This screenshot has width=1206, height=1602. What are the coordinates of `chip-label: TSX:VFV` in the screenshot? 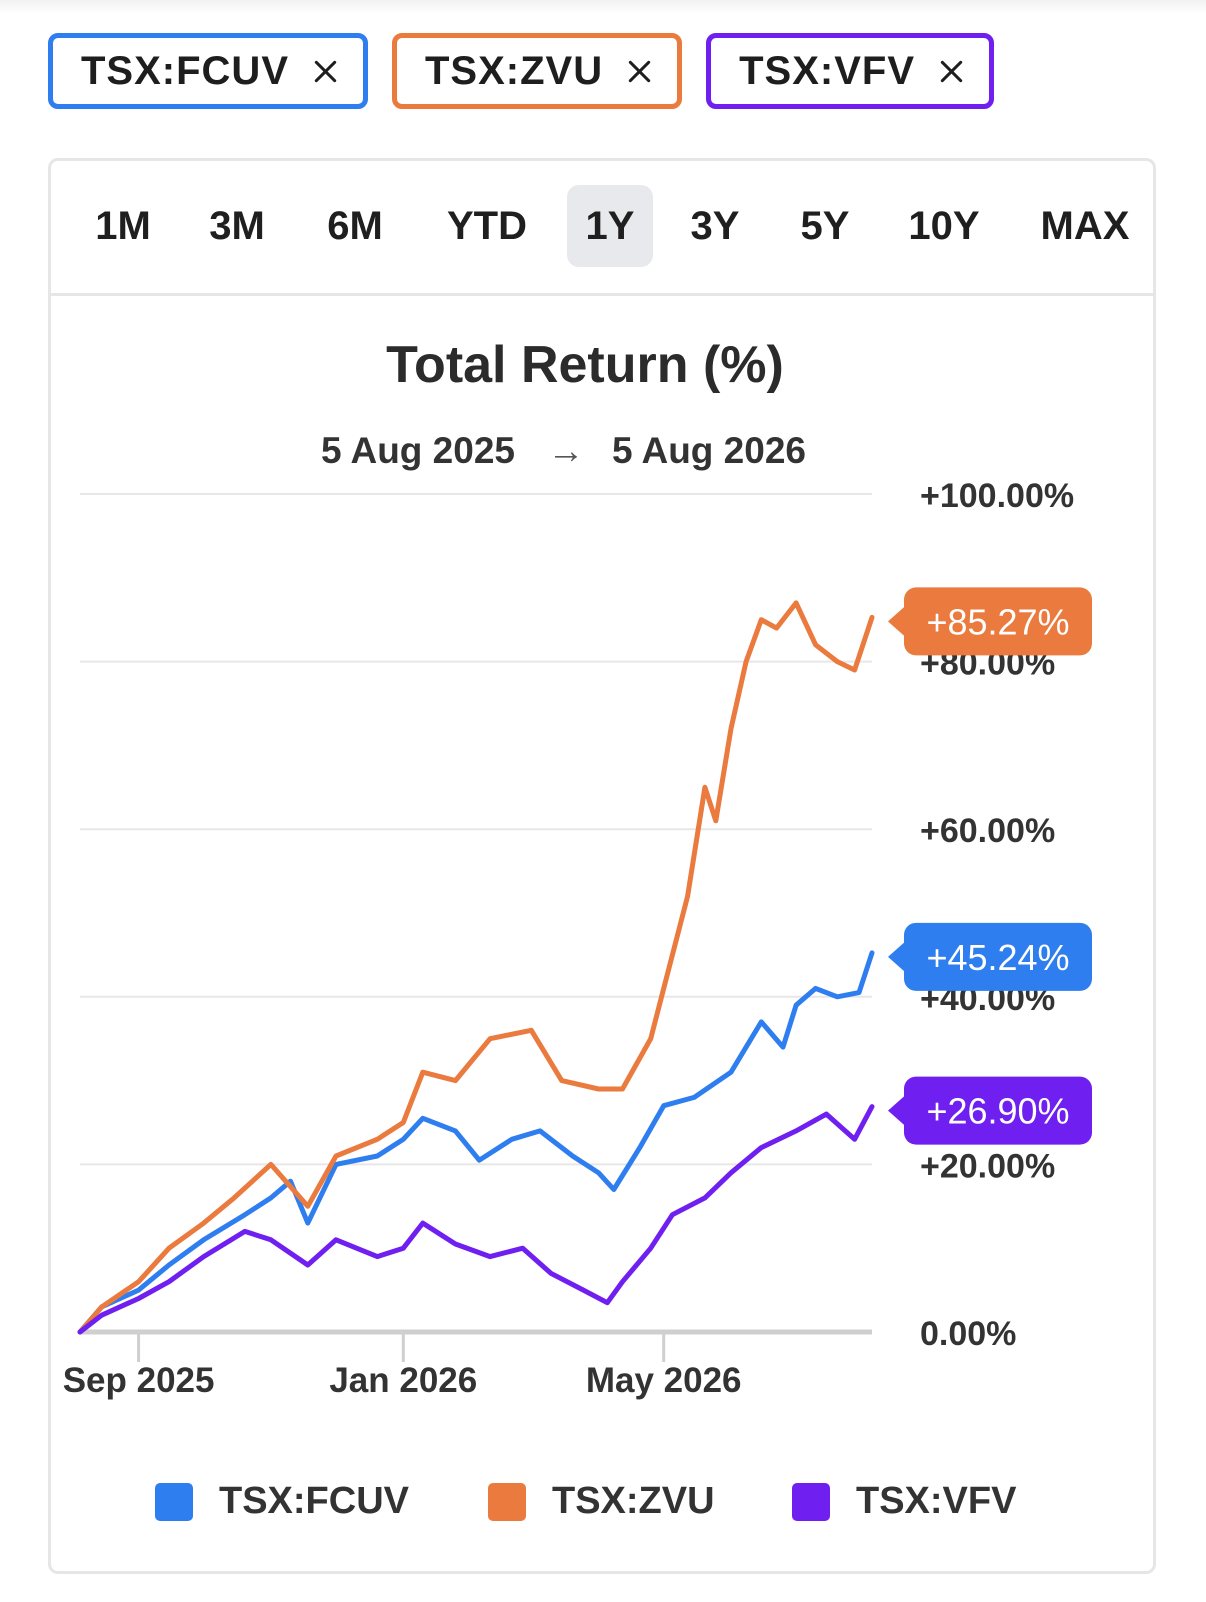 It's located at (827, 70).